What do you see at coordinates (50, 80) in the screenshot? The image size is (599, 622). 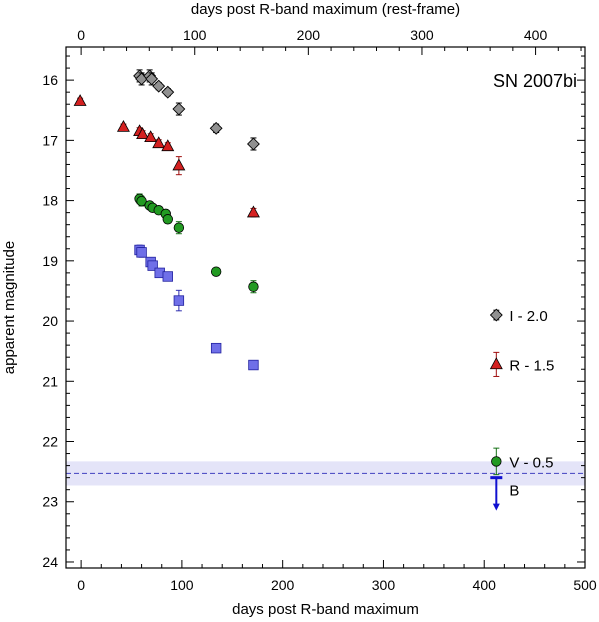 I see `y-tick-label: 16` at bounding box center [50, 80].